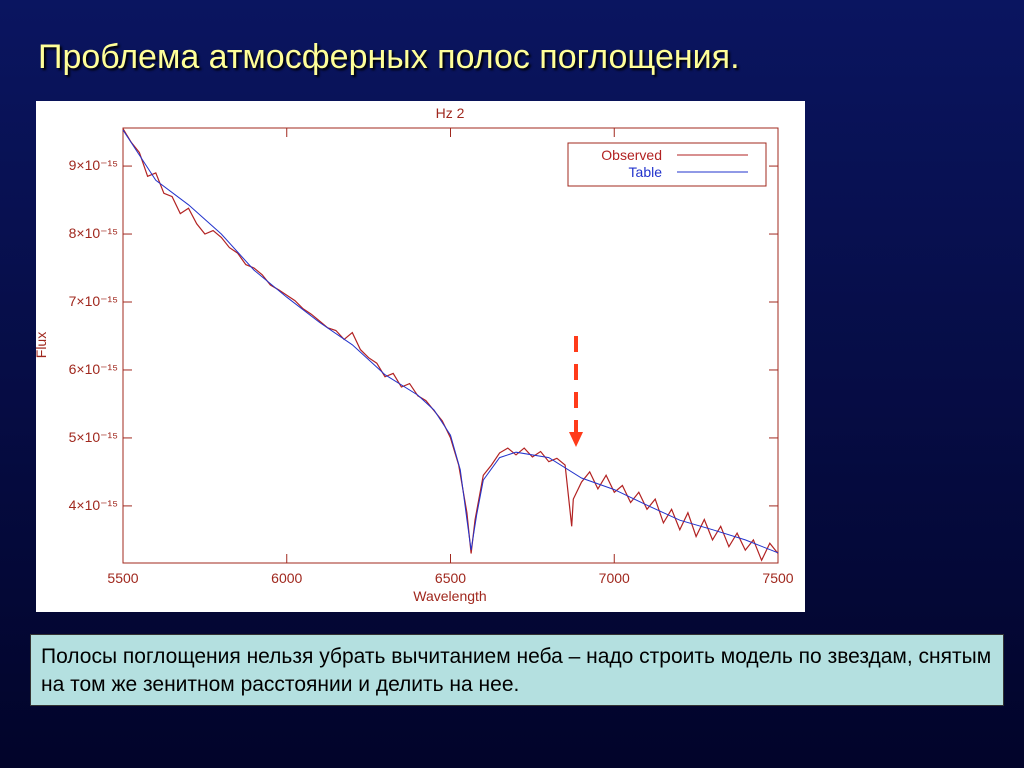 Image resolution: width=1024 pixels, height=768 pixels. What do you see at coordinates (646, 172) in the screenshot?
I see `legend-label: Table` at bounding box center [646, 172].